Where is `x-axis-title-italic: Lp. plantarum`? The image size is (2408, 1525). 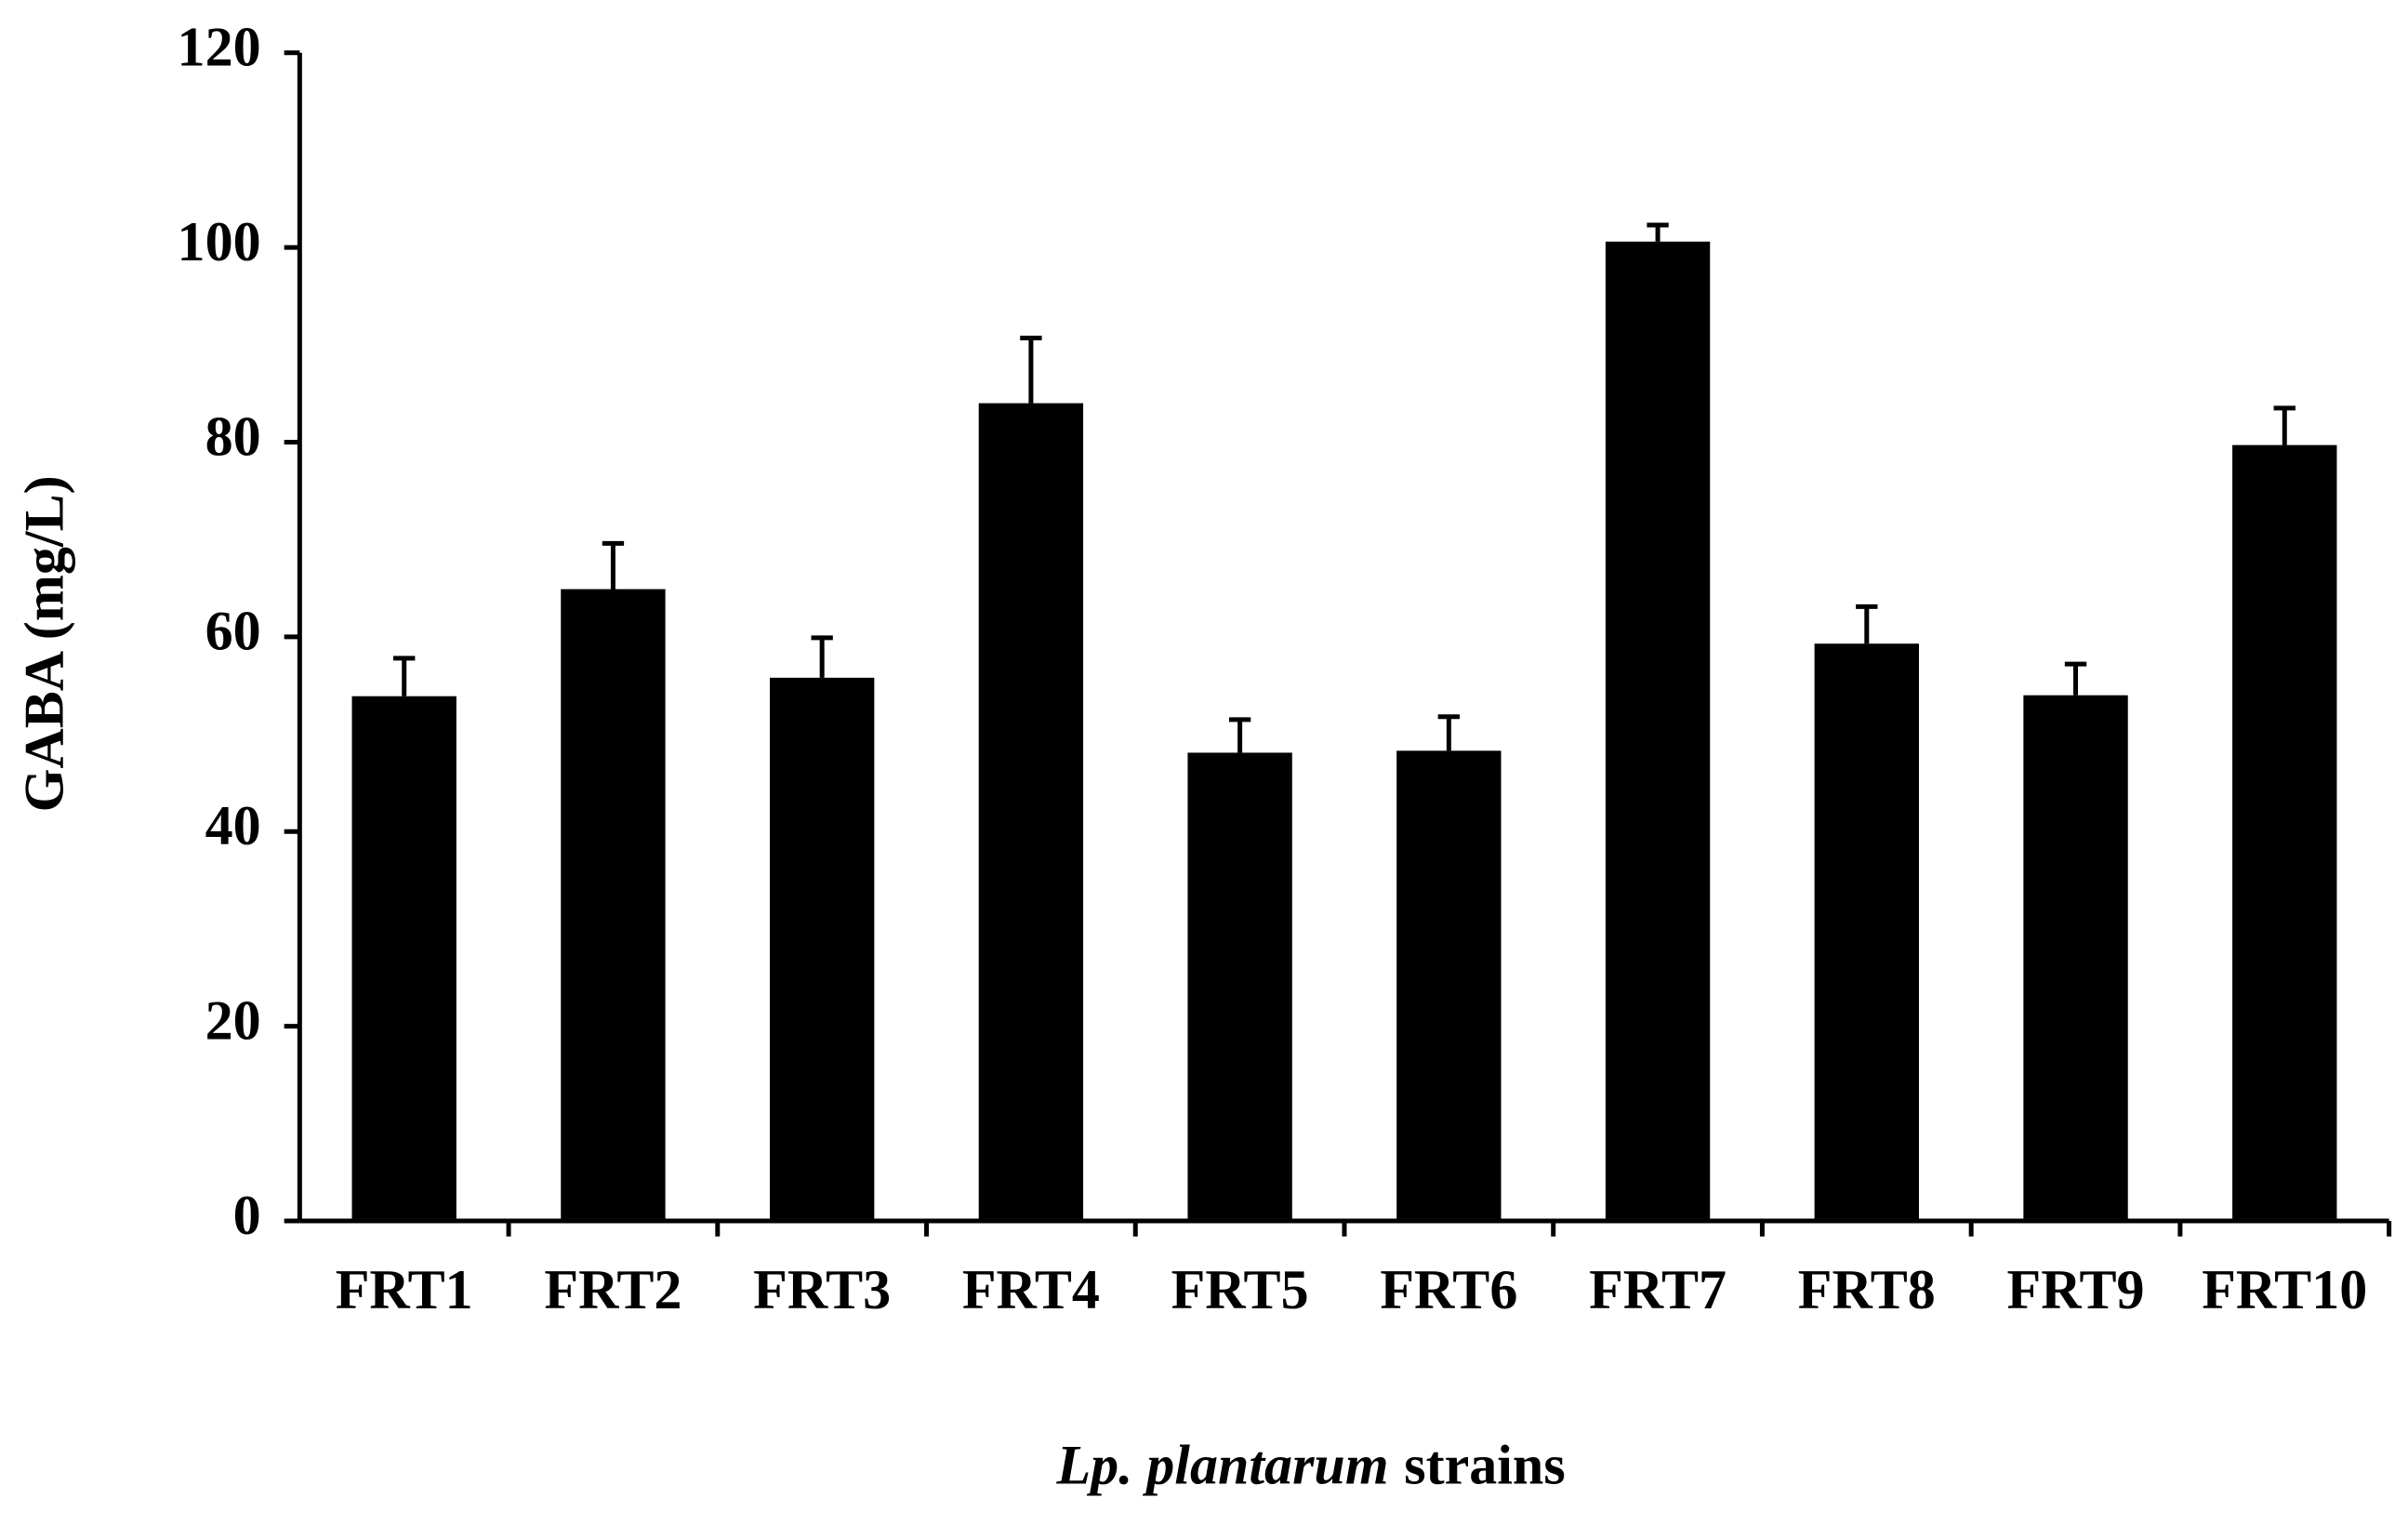
x-axis-title-italic: Lp. plantarum is located at coordinates (1222, 1464).